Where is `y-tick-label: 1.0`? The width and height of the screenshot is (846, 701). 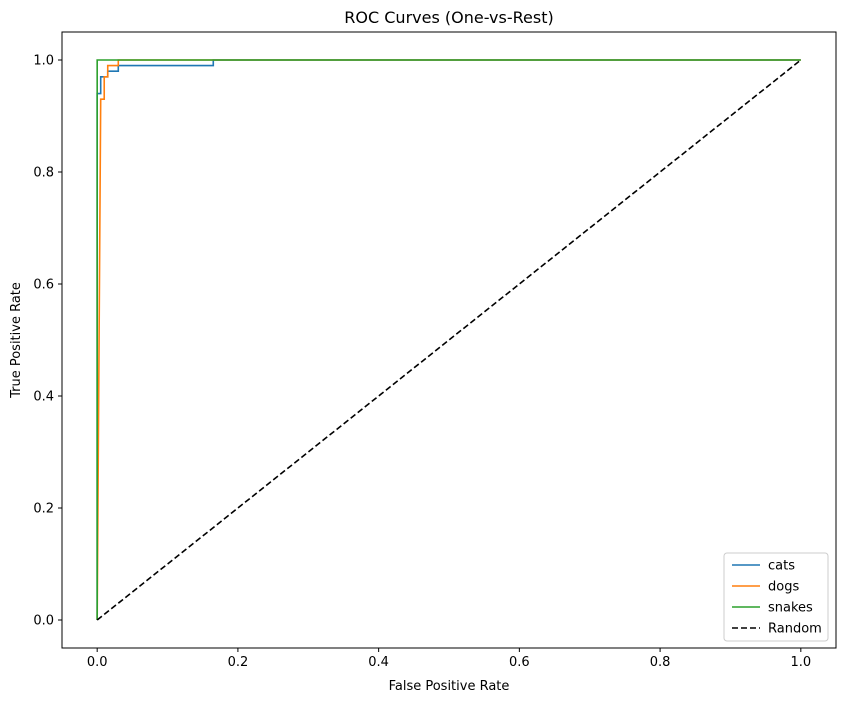 y-tick-label: 1.0 is located at coordinates (43, 61).